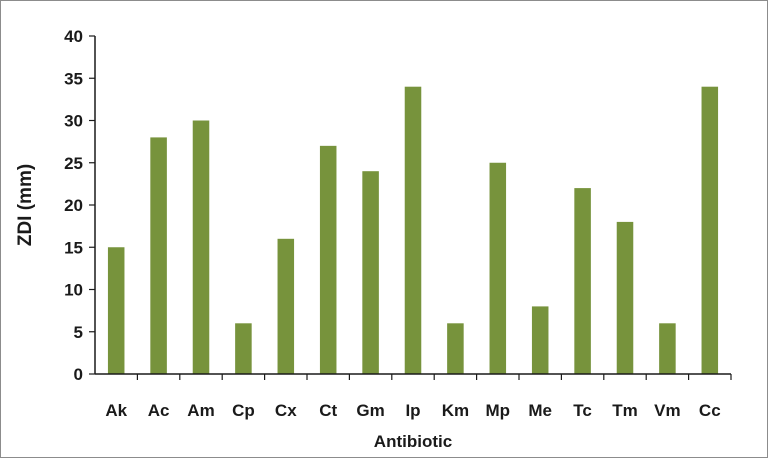  I want to click on bar-ak, so click(116, 310).